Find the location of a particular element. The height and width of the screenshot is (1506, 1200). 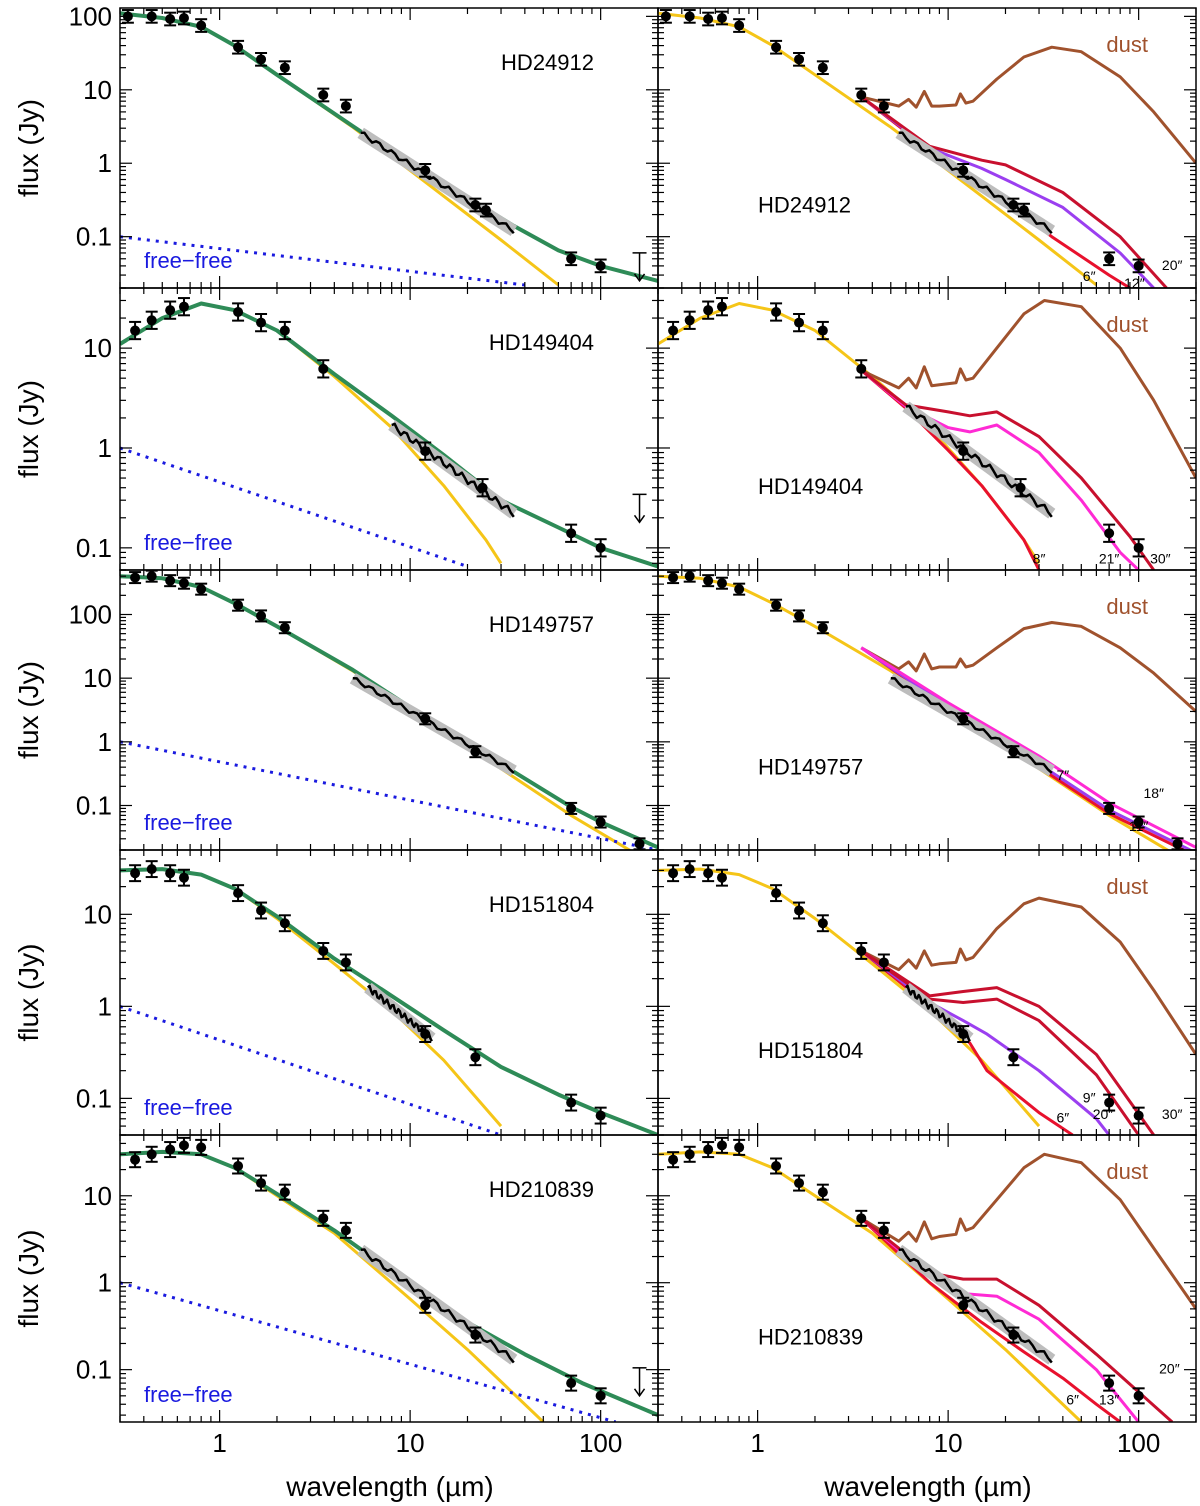

x-axis-title-left: wavelength (µm) is located at coordinates (389, 1486).